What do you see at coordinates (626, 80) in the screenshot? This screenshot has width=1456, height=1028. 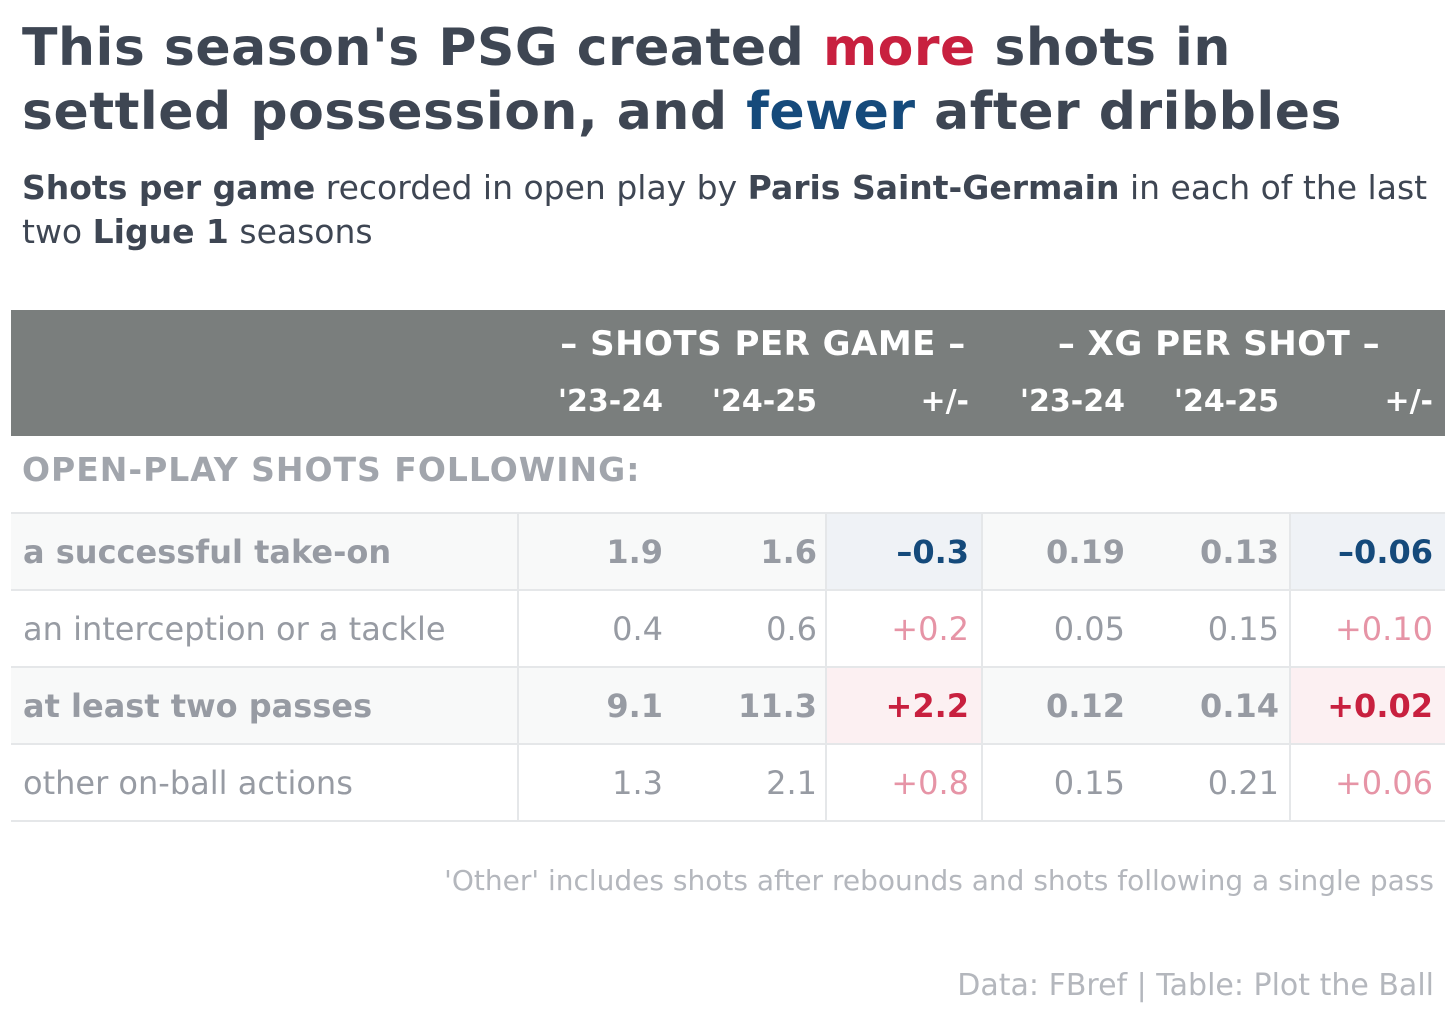 I see `title-part2: shots in settled possession, and` at bounding box center [626, 80].